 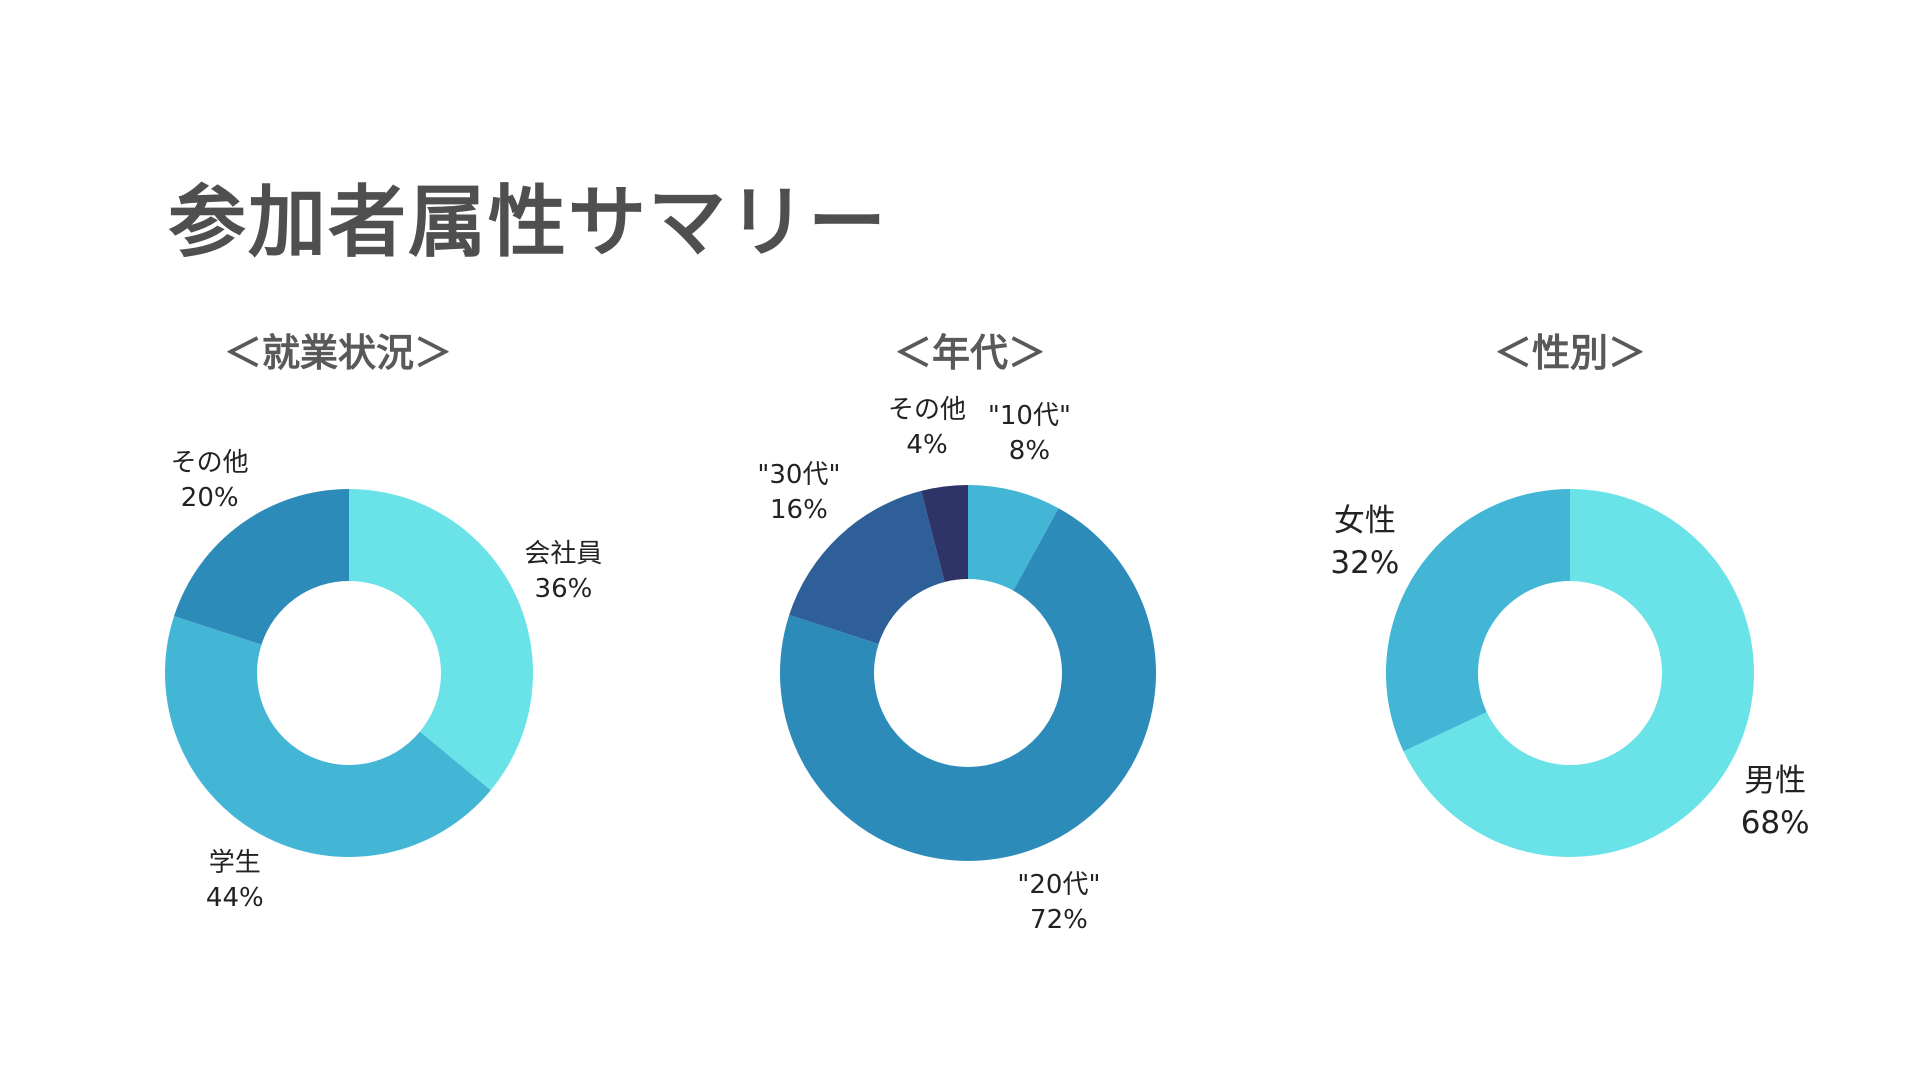 I want to click on chart-title: ＜就業状況＞, so click(x=338, y=353).